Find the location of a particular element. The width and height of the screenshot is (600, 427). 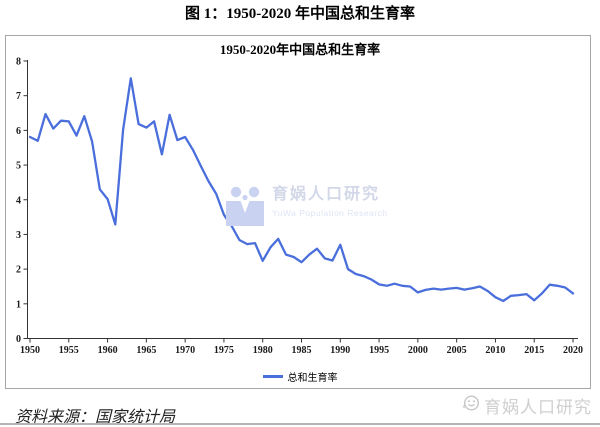

legend-line-swatch is located at coordinates (272, 376).